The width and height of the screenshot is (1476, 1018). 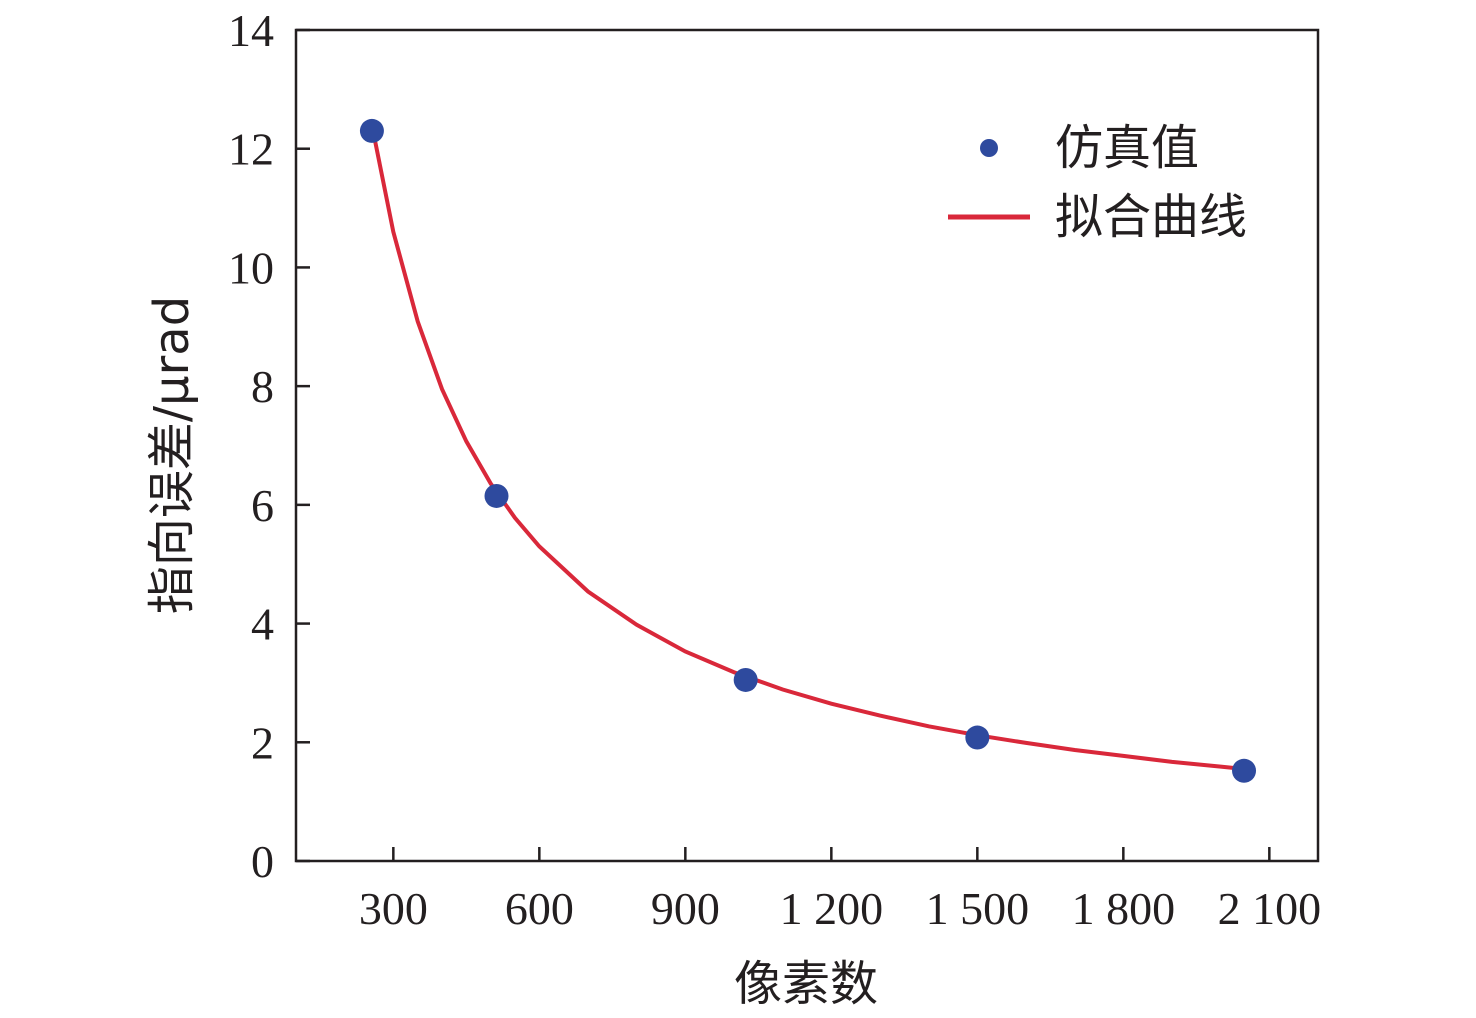 What do you see at coordinates (978, 908) in the screenshot?
I see `x-tick-label: 1 500` at bounding box center [978, 908].